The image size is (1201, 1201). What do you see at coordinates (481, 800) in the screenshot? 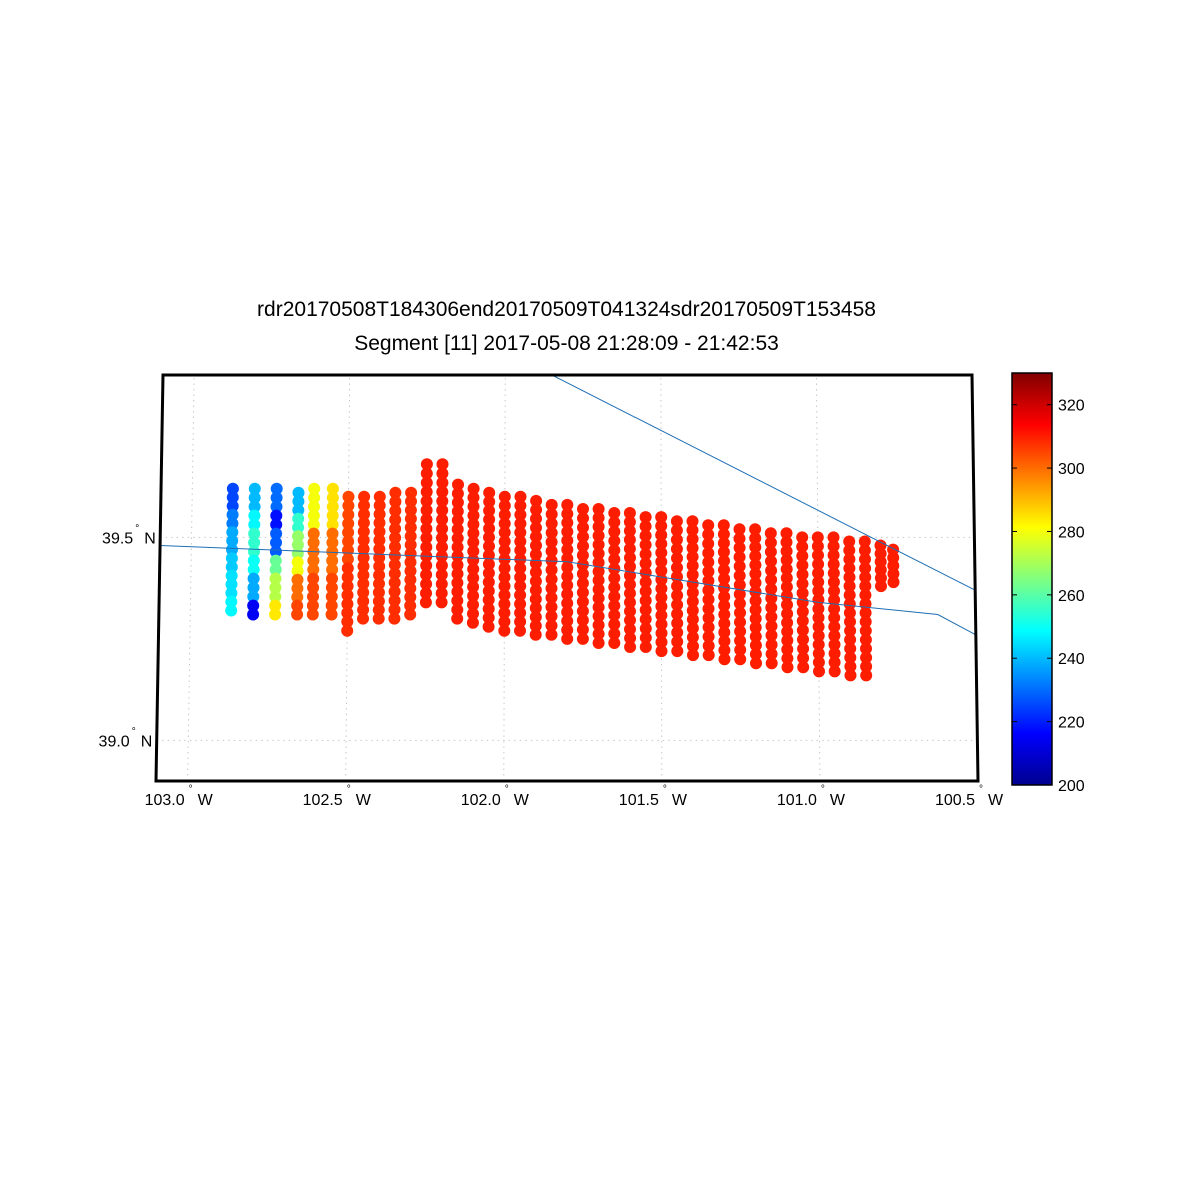
I see `lon-tick-label: 102.0` at bounding box center [481, 800].